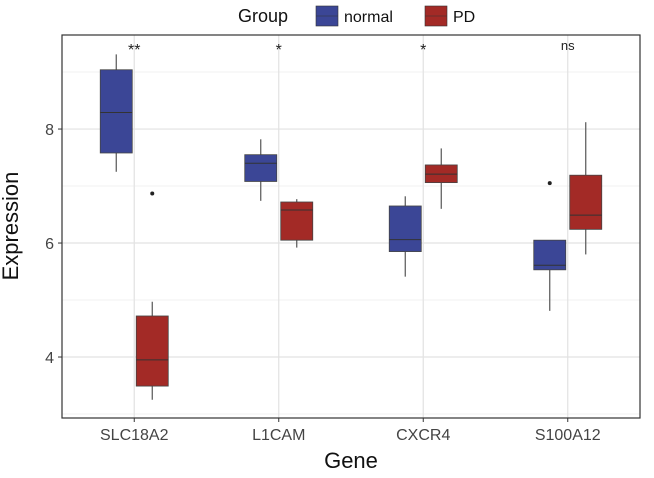 The image size is (654, 478). Describe the element at coordinates (152, 295) in the screenshot. I see `box-PD-SLC18A2` at that location.